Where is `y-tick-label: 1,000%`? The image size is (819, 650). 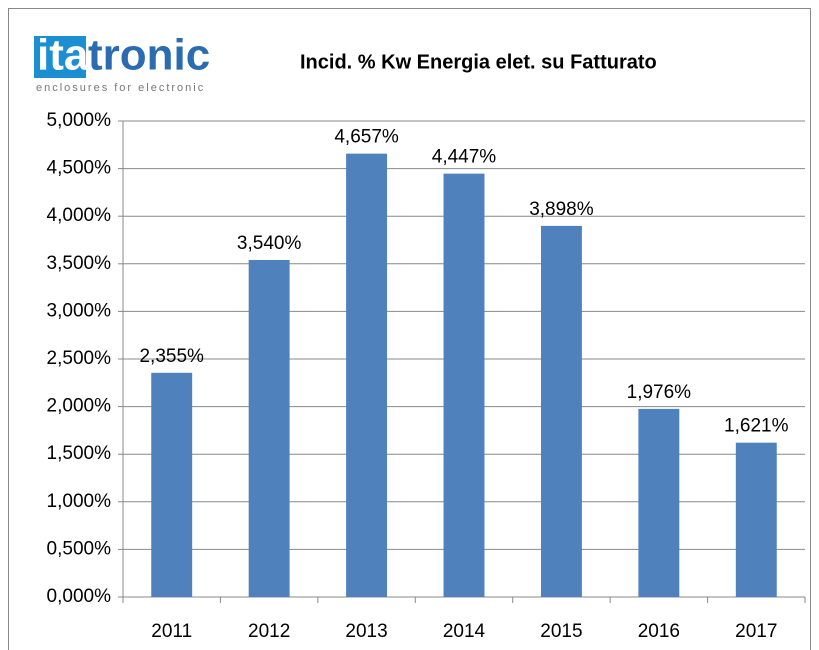 y-tick-label: 1,000% is located at coordinates (79, 501).